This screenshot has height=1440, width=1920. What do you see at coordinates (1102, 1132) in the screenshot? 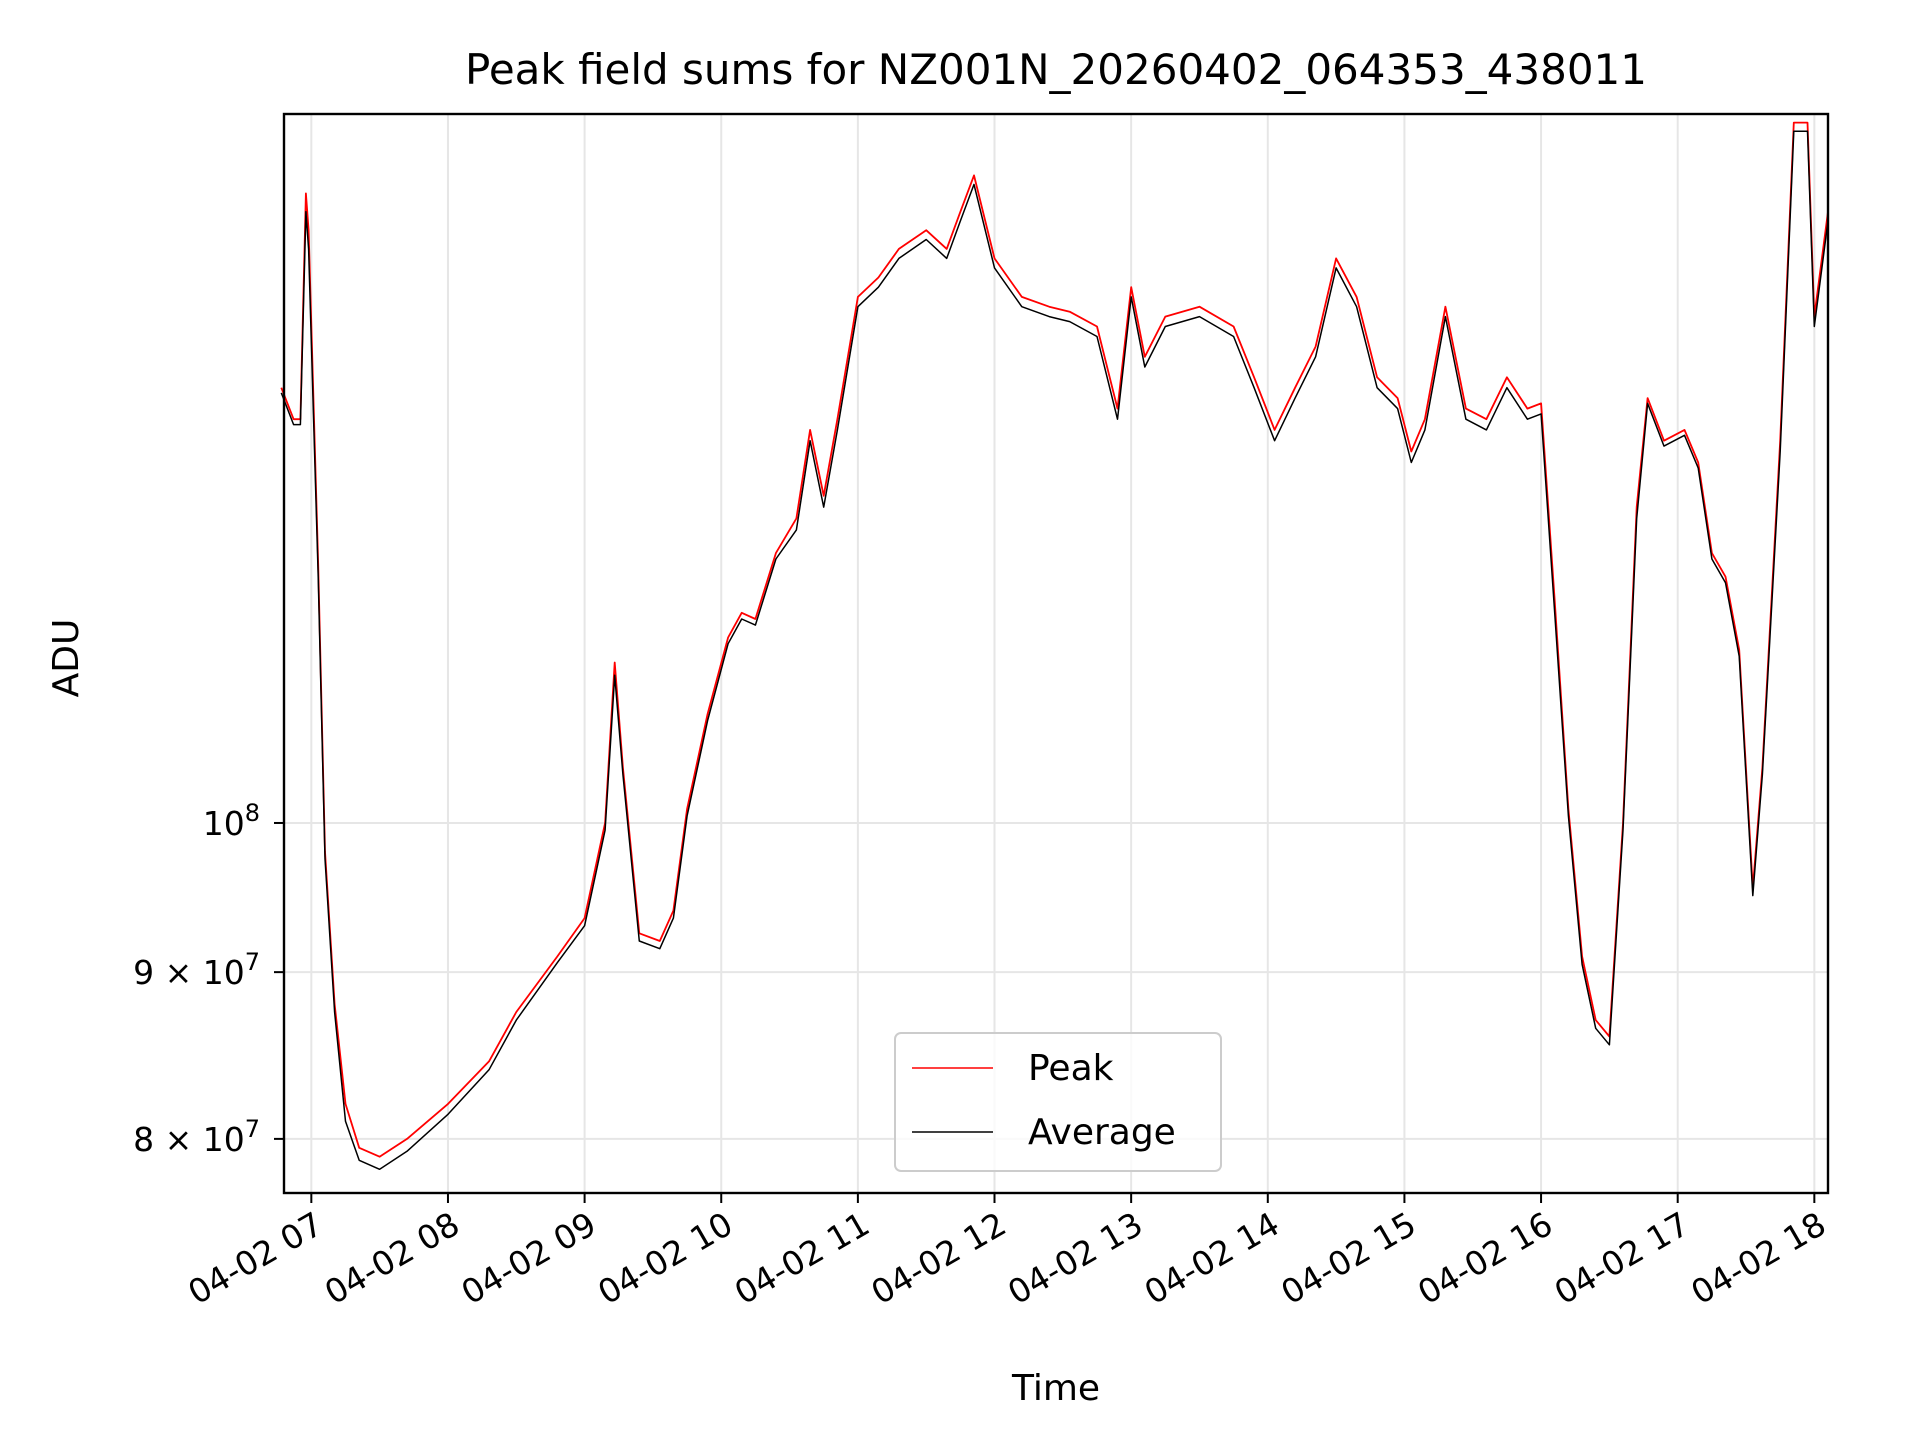
I see `legend-average-label: Average` at bounding box center [1102, 1132].